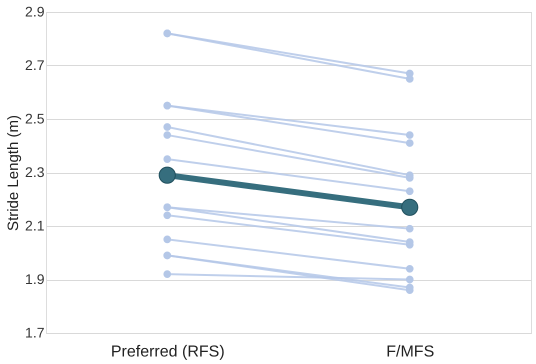  I want to click on y-tick-label: 2.5, so click(35, 118).